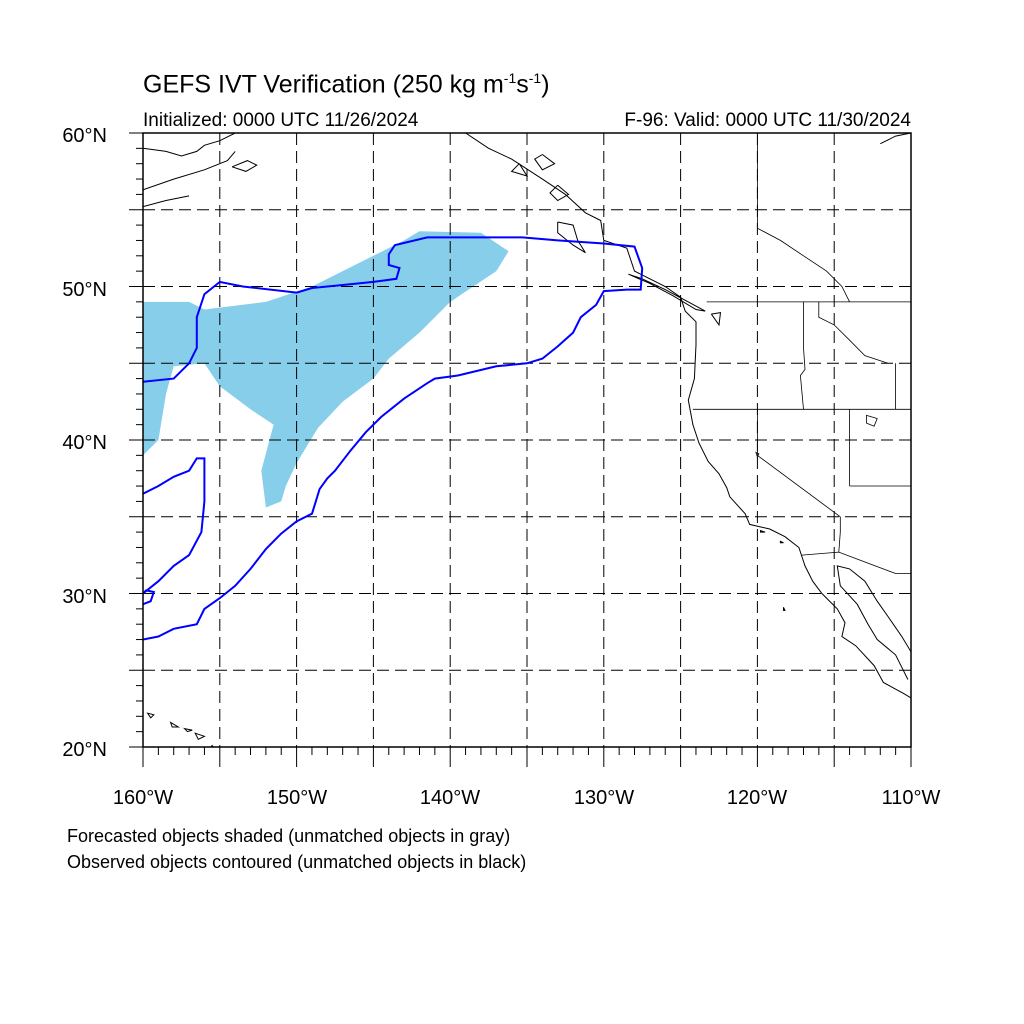  I want to click on initialized-time: Initialized: 0000 UTC 11/26/2024, so click(281, 120).